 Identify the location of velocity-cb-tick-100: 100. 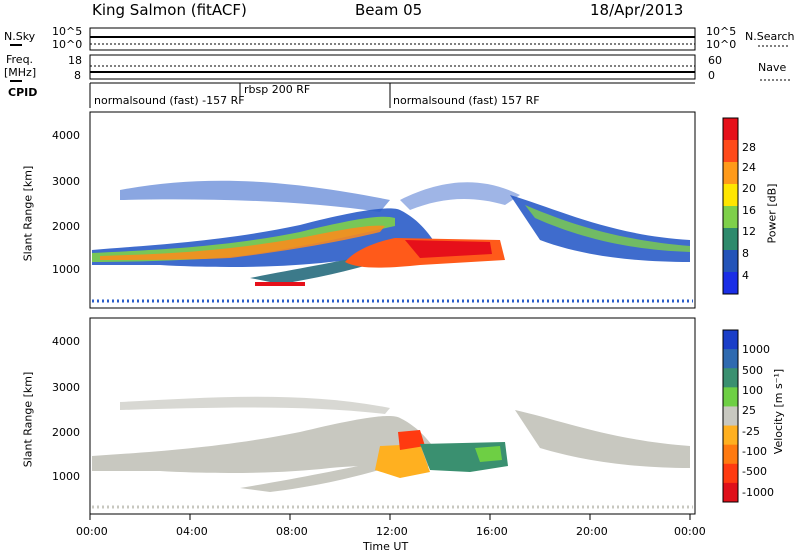
(752, 390).